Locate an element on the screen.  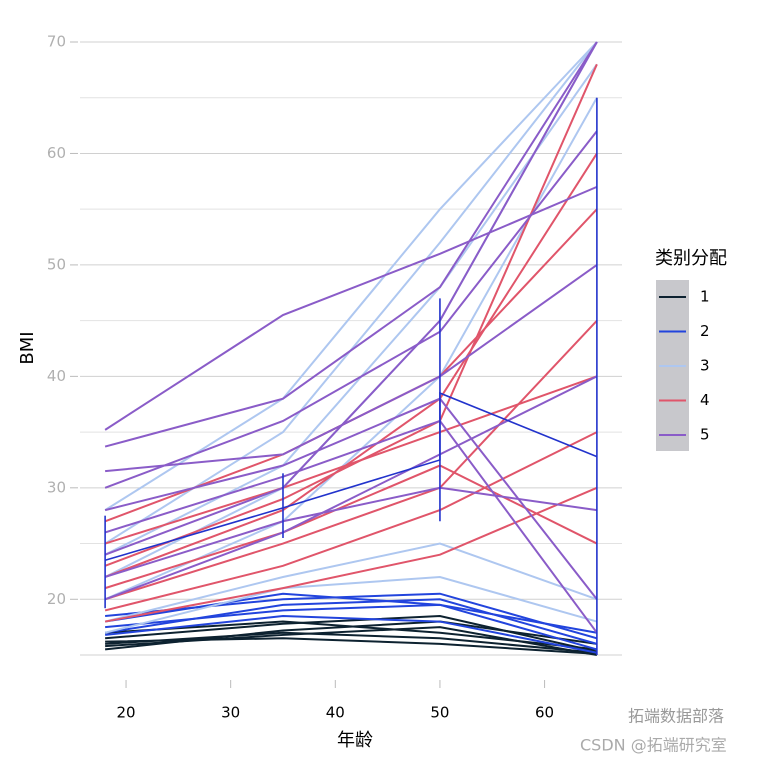
x-tick-label: 60 is located at coordinates (544, 713).